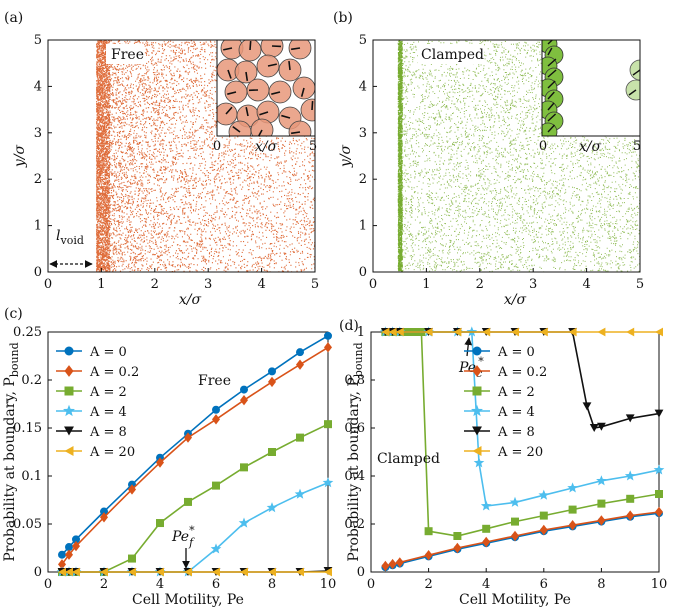 This screenshot has width=673, height=613. I want to click on y-tick-label: 4, so click(38, 86).